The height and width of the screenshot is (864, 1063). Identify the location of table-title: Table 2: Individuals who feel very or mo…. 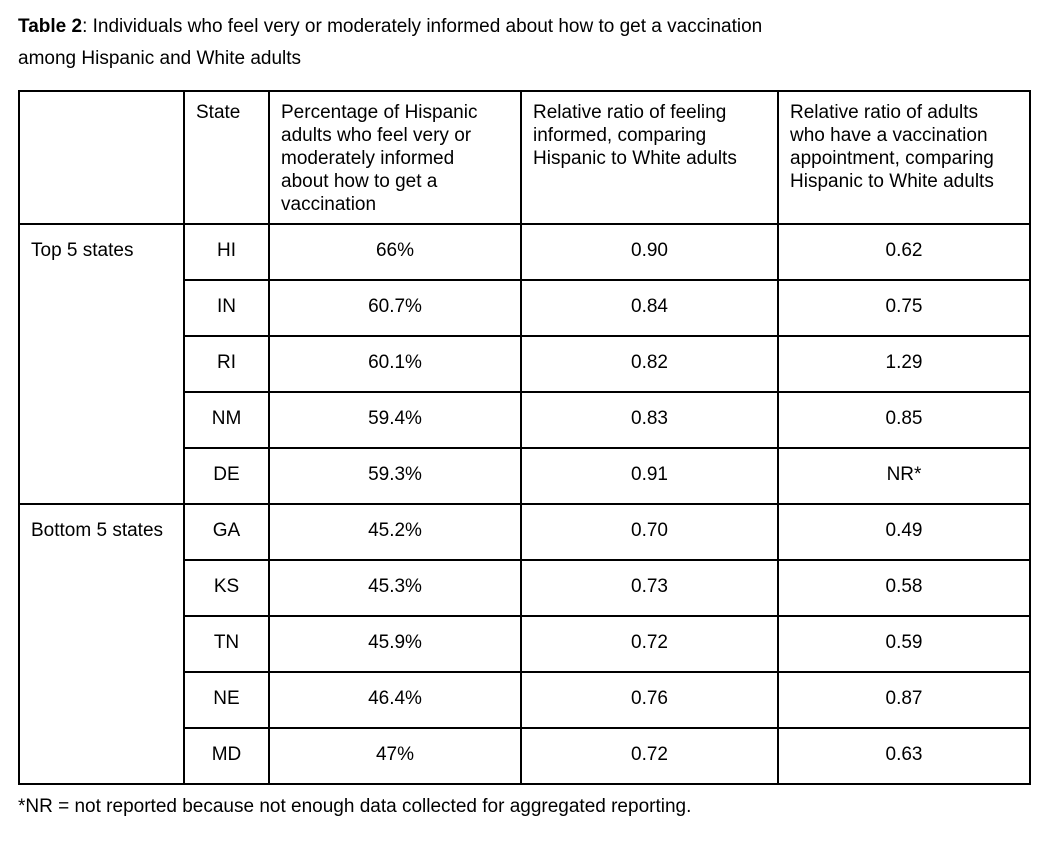
(531, 43).